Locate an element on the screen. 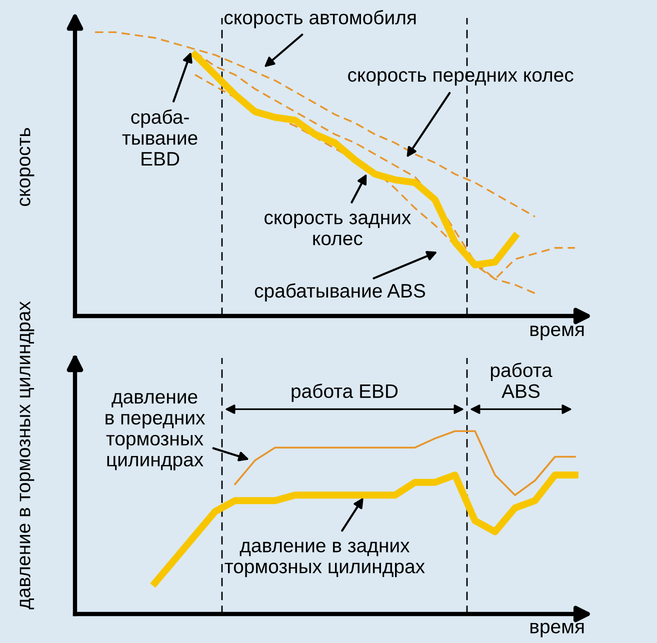  annotation: скорость автомобиля is located at coordinates (320, 19).